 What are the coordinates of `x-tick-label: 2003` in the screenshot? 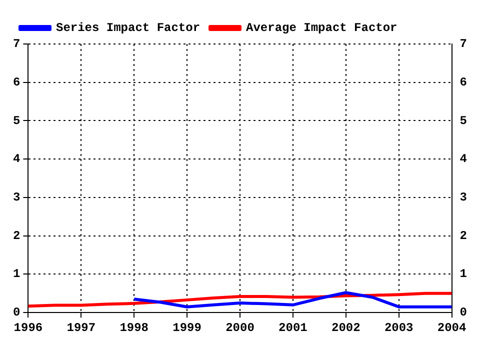 It's located at (399, 327).